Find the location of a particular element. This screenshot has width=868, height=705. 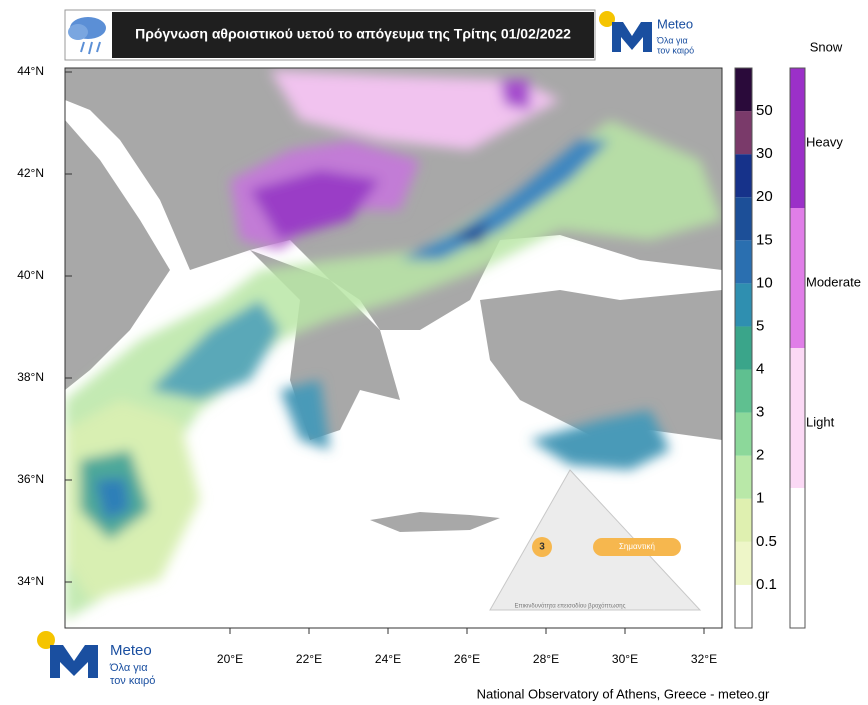

legend-label: 2 is located at coordinates (760, 455).